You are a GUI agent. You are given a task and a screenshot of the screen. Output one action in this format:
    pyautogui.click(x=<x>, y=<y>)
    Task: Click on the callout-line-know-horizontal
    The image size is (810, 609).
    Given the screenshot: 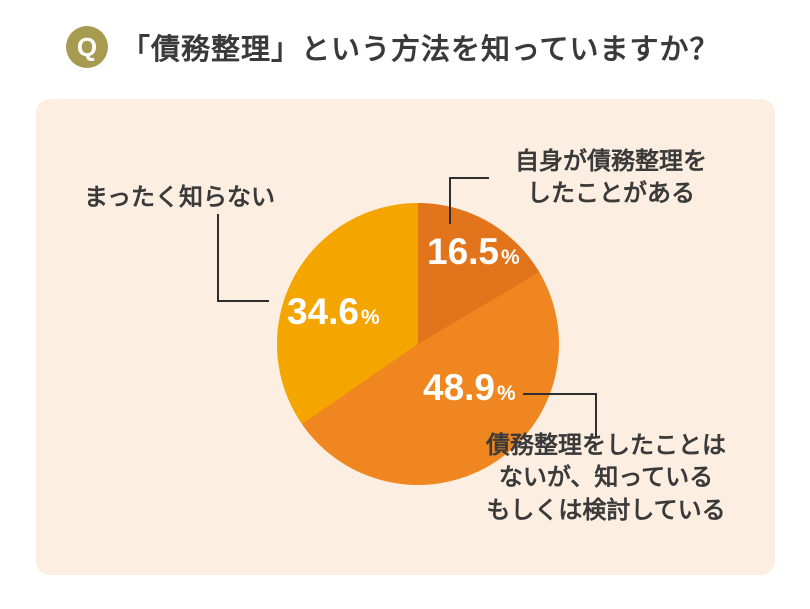 What is the action you would take?
    pyautogui.click(x=560, y=394)
    